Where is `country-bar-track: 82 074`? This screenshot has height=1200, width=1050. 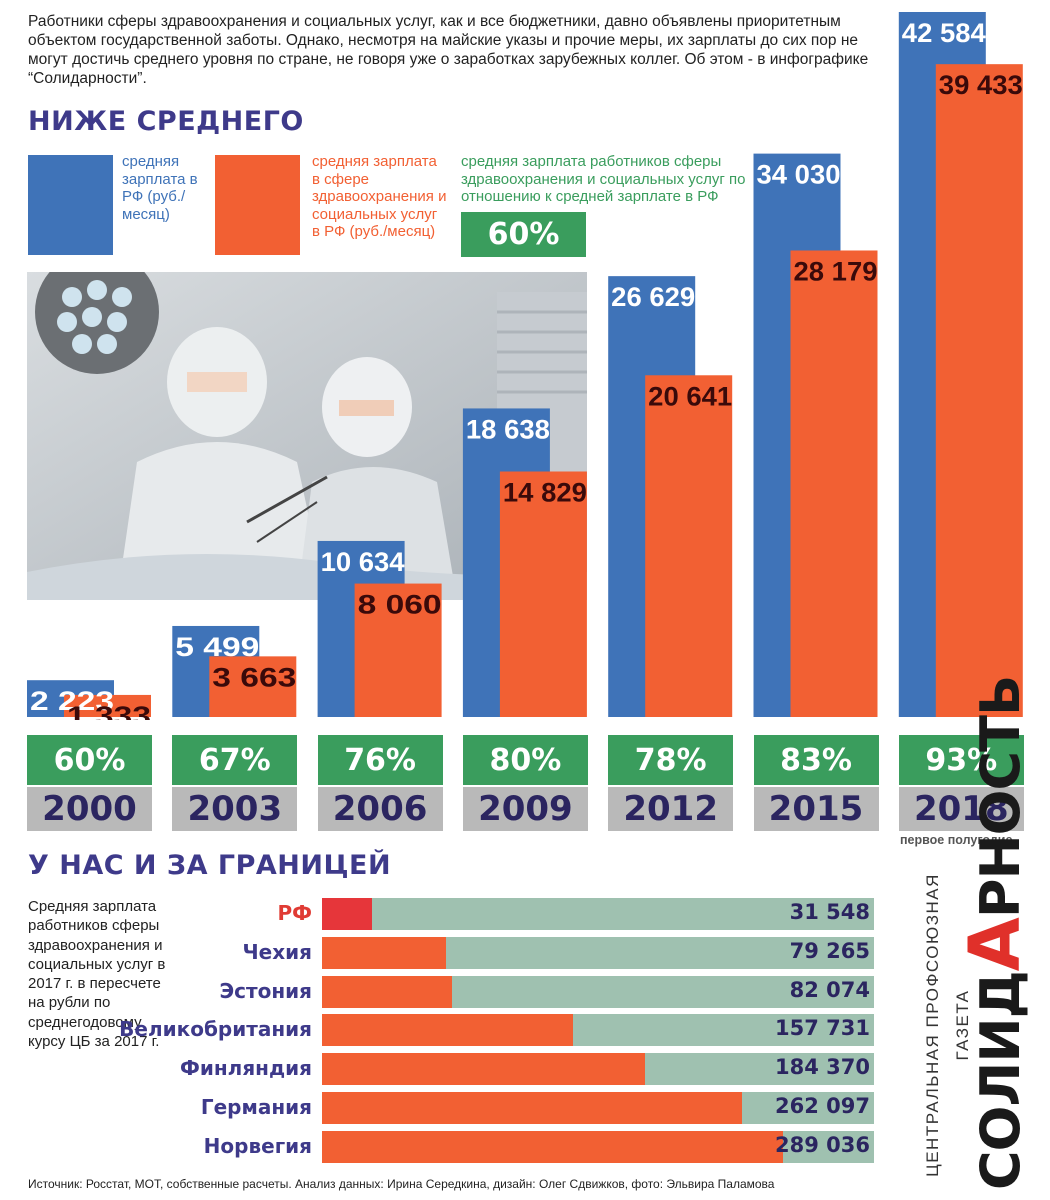 country-bar-track: 82 074 is located at coordinates (598, 991).